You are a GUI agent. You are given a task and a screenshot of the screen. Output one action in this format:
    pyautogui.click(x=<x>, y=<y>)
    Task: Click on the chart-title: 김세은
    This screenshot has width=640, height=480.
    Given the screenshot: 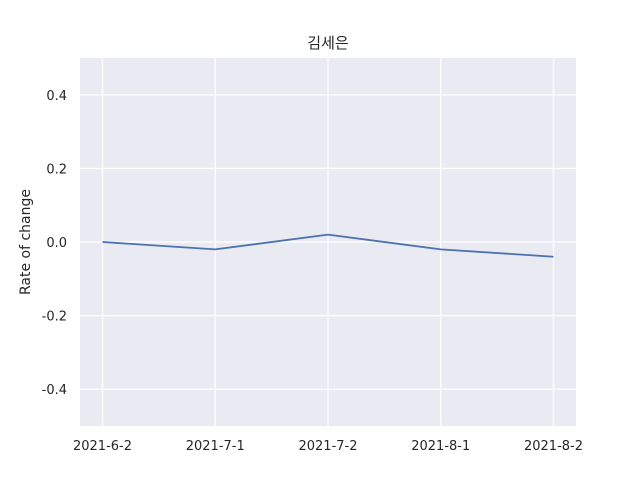 What is the action you would take?
    pyautogui.click(x=327, y=43)
    